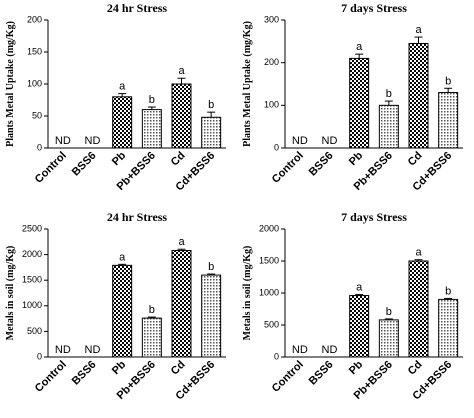 The image size is (474, 418). Describe the element at coordinates (34, 51) in the screenshot. I see `y-tick-label: 150` at that location.